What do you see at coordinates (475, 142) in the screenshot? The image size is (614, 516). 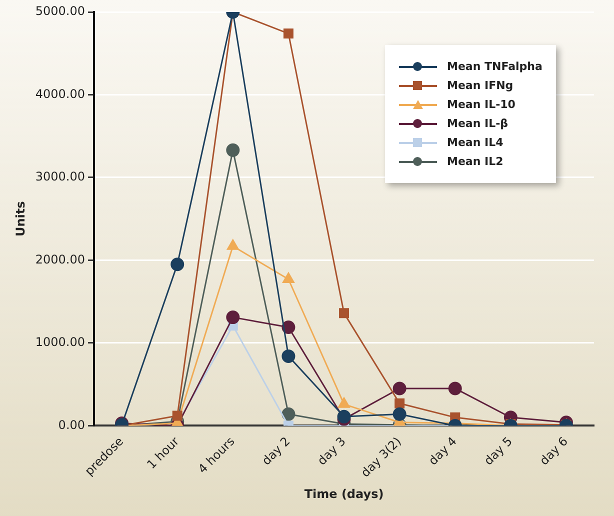 I see `legend-label: Mean IL4` at bounding box center [475, 142].